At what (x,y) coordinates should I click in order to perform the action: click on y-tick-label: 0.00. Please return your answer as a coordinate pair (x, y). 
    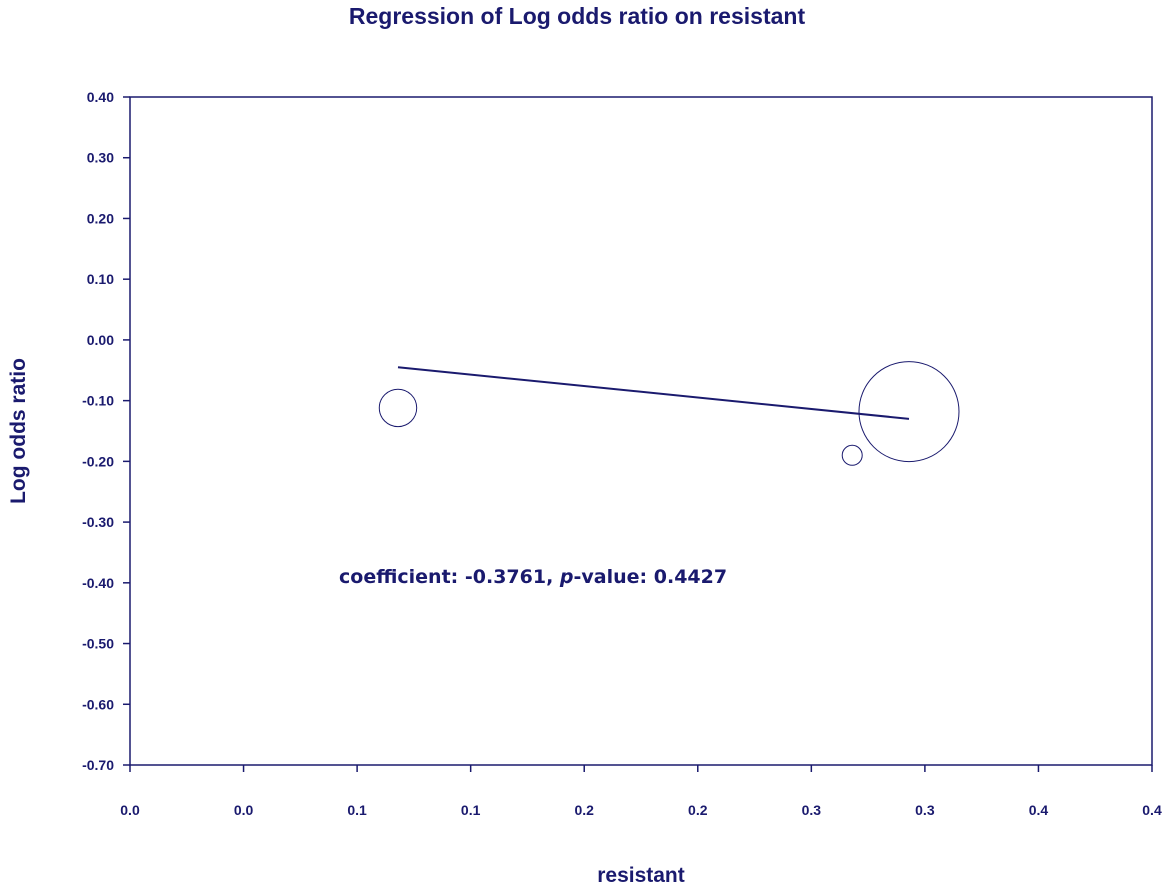
    Looking at the image, I should click on (100, 340).